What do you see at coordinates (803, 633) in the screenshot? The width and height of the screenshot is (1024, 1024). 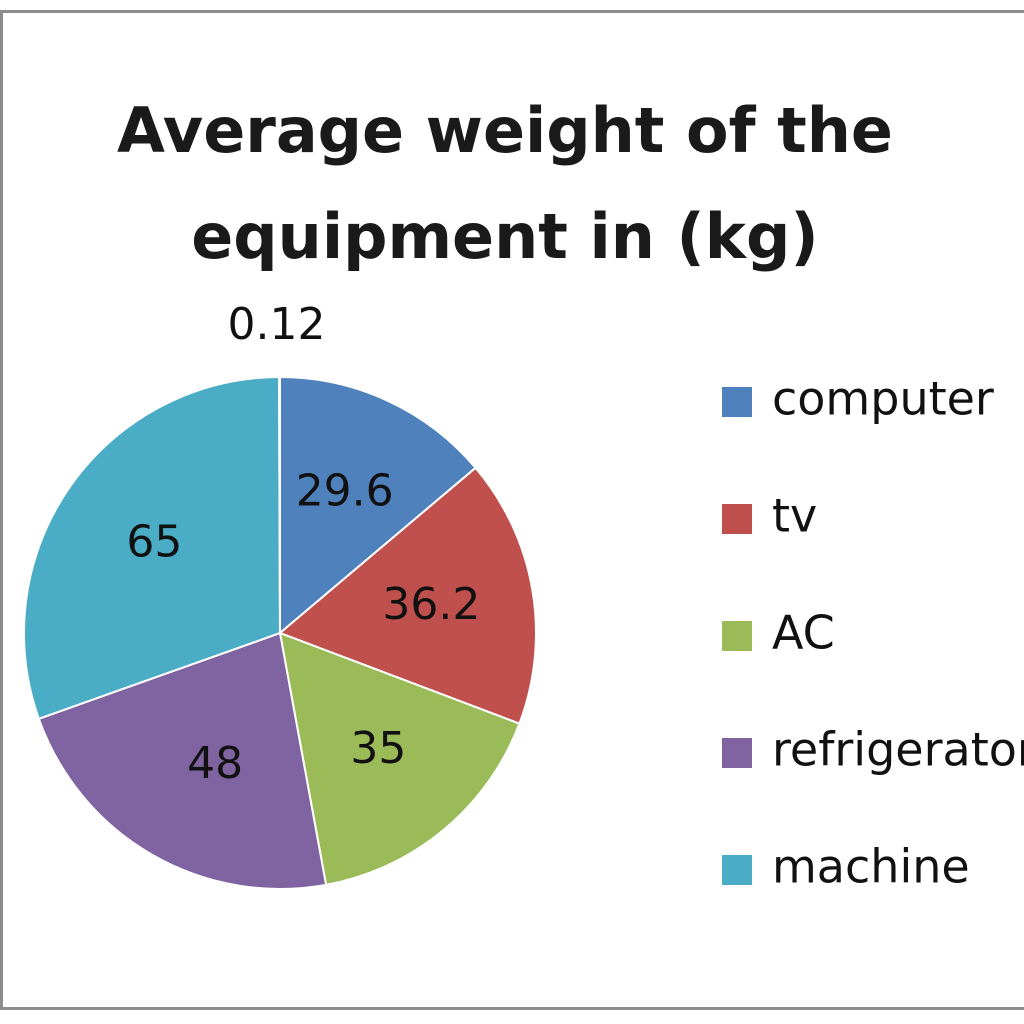 I see `legend-label-ac: AC` at bounding box center [803, 633].